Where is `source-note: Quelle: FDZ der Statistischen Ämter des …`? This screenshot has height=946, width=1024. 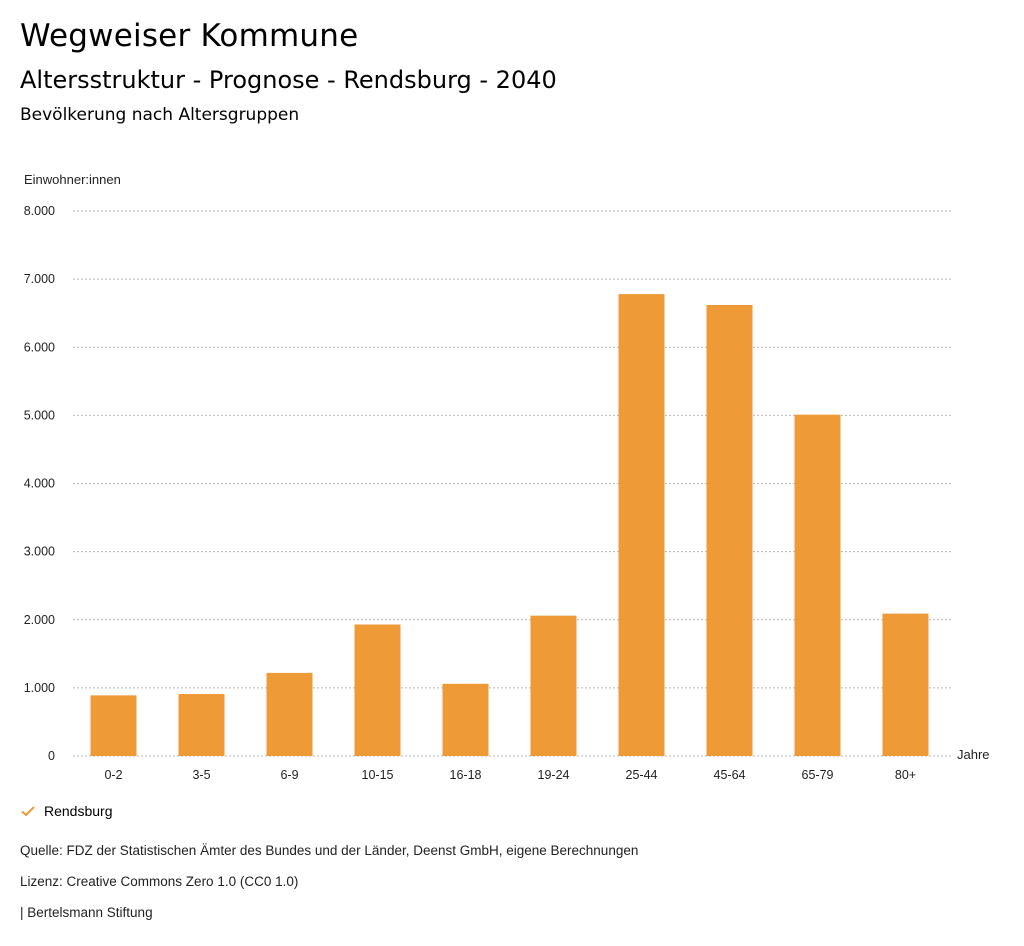 source-note: Quelle: FDZ der Statistischen Ämter des … is located at coordinates (329, 850).